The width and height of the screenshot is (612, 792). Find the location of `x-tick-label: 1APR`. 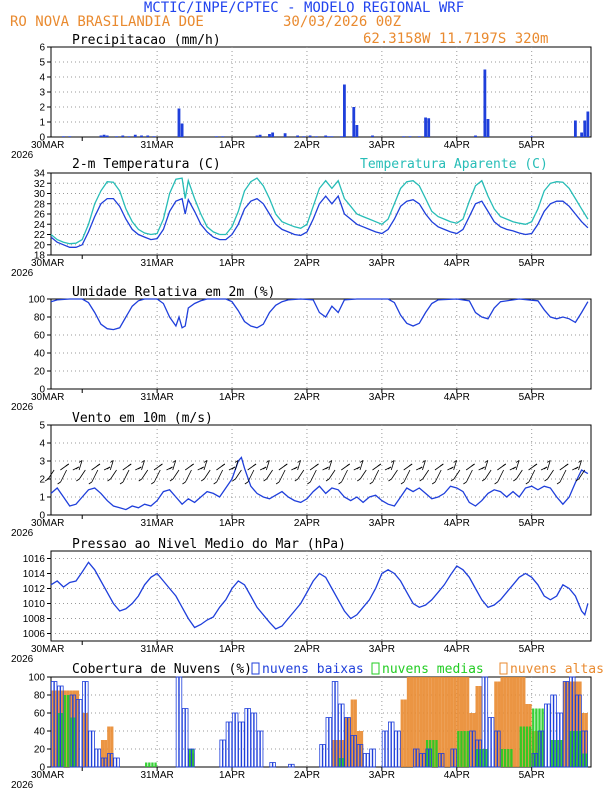

x-tick-label: 1APR is located at coordinates (232, 523).